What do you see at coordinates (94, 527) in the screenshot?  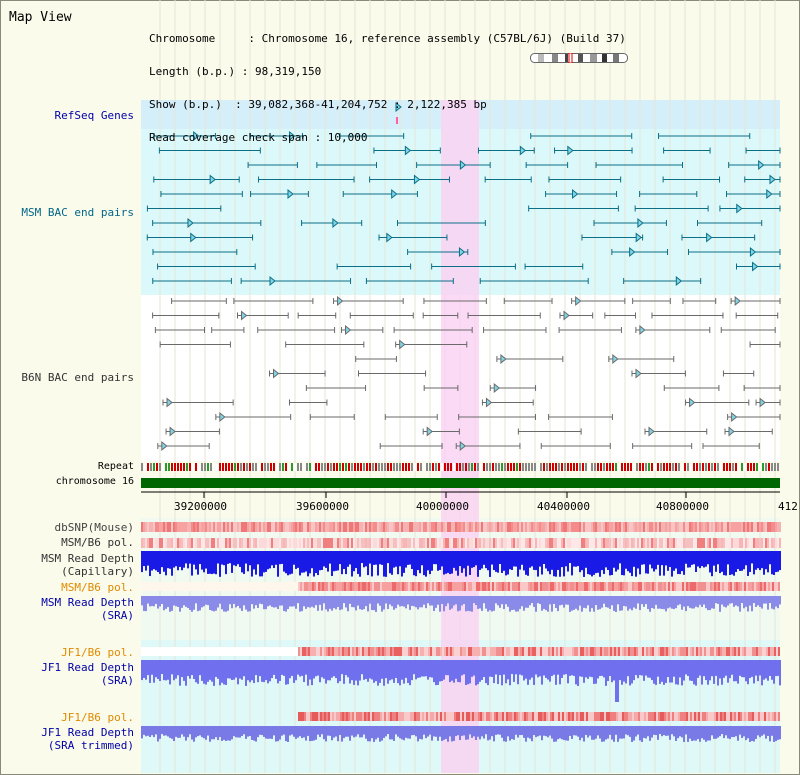 I see `label-dbsnp: dbSNP(Mouse)` at bounding box center [94, 527].